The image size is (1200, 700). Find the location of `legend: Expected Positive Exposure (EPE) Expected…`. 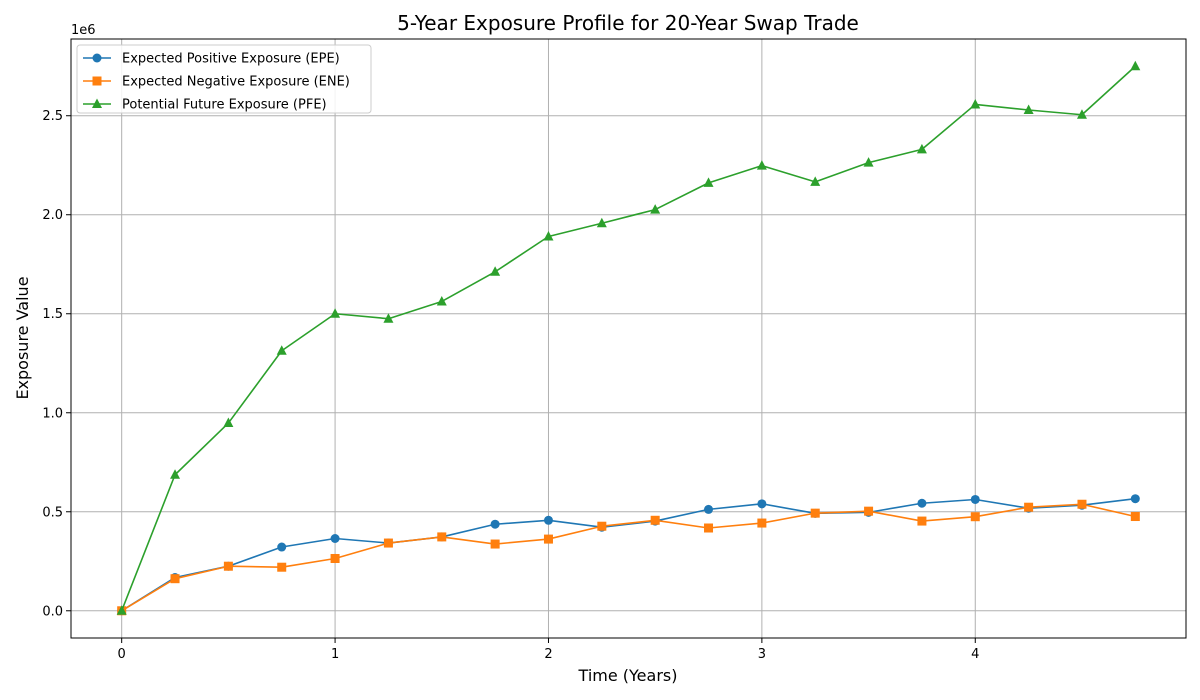

legend: Expected Positive Exposure (EPE) Expected… is located at coordinates (224, 79).